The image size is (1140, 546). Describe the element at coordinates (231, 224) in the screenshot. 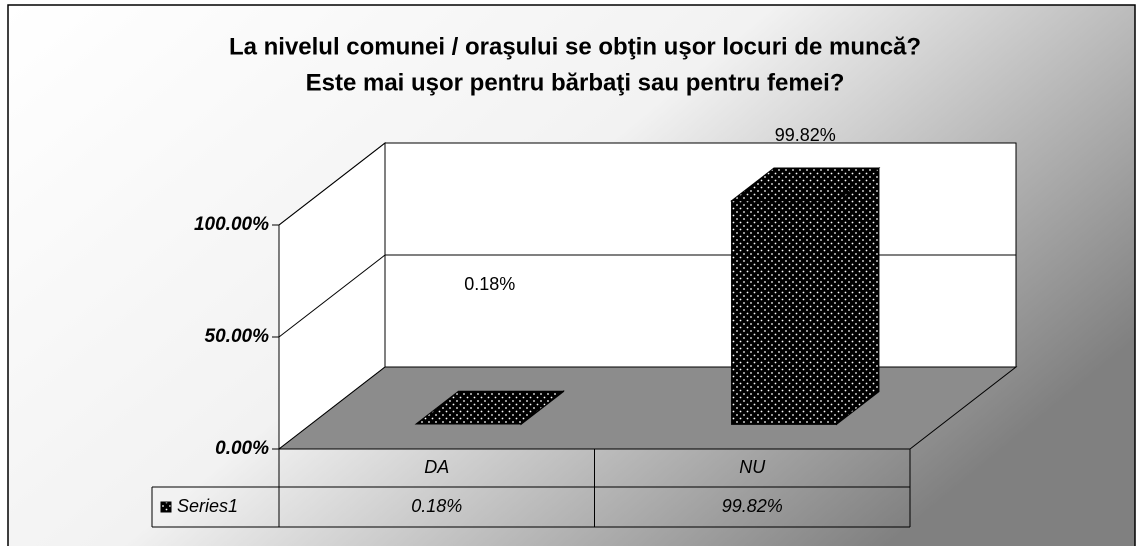

I see `y-tick-label: 100.00%` at that location.